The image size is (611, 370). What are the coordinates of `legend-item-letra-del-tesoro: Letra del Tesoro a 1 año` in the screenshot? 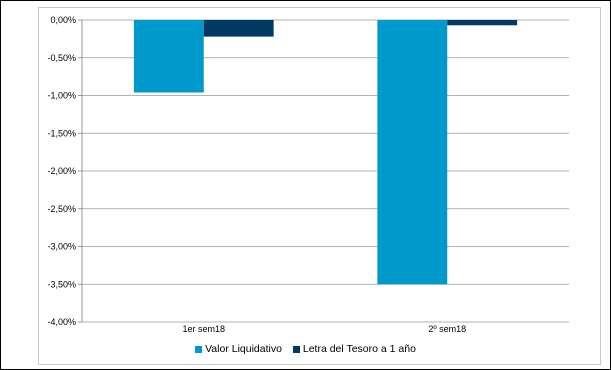 It's located at (354, 349).